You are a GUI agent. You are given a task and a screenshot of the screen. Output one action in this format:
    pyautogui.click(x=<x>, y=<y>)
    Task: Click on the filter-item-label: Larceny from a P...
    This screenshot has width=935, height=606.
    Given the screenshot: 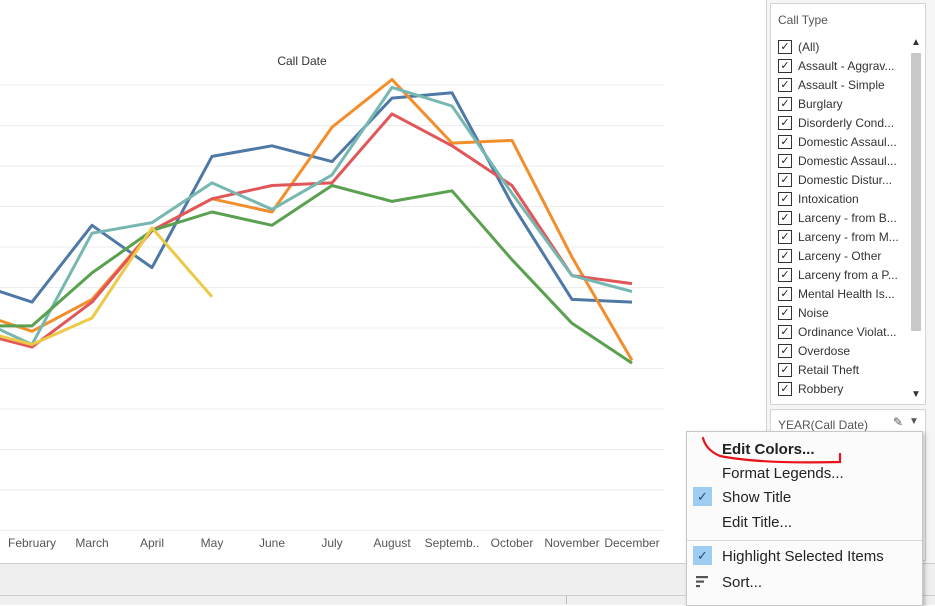 What is the action you would take?
    pyautogui.click(x=848, y=274)
    